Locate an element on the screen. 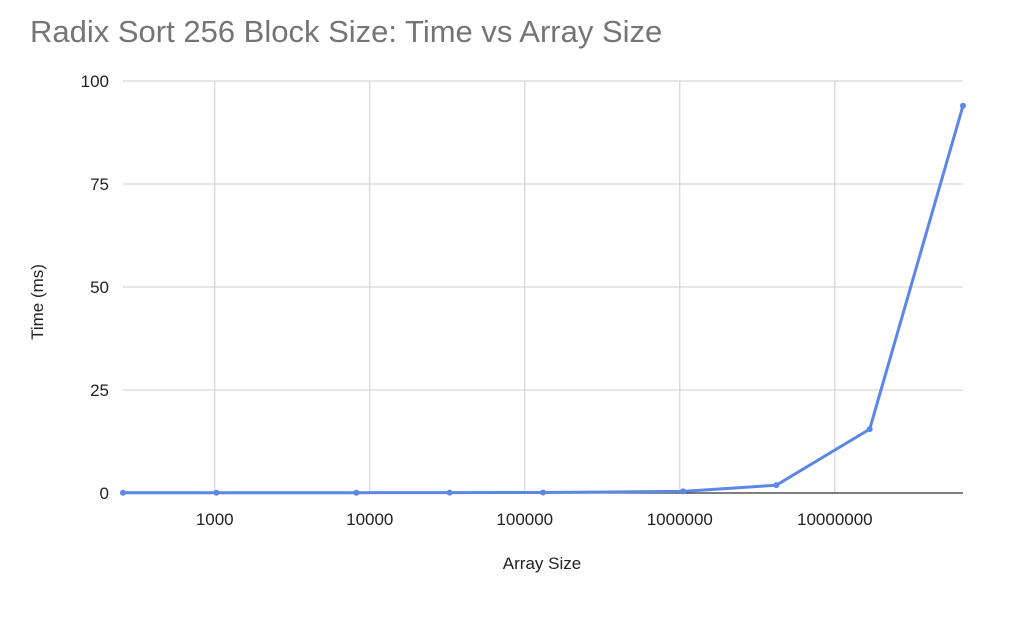  x-axis-title: Array Size is located at coordinates (542, 563).